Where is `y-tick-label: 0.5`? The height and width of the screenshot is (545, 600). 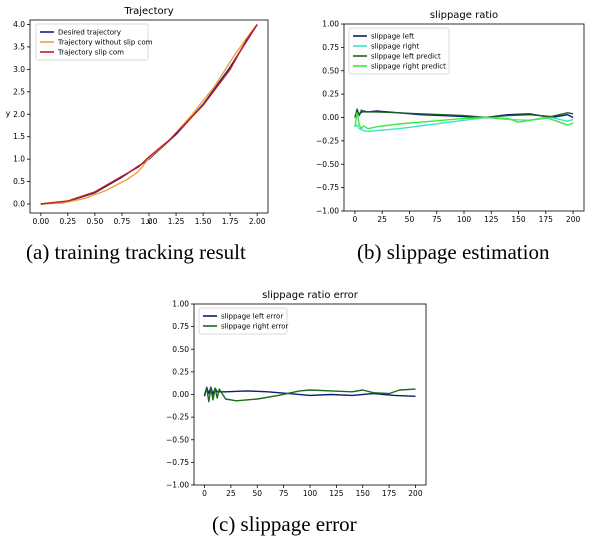 y-tick-label: 0.5 is located at coordinates (19, 181).